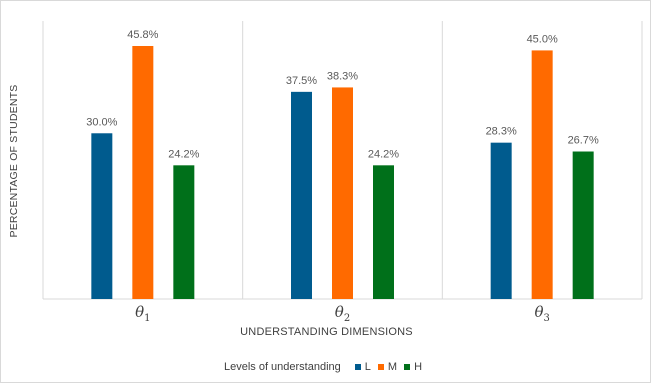  I want to click on data-label-l-1: 30.0%, so click(101, 122).